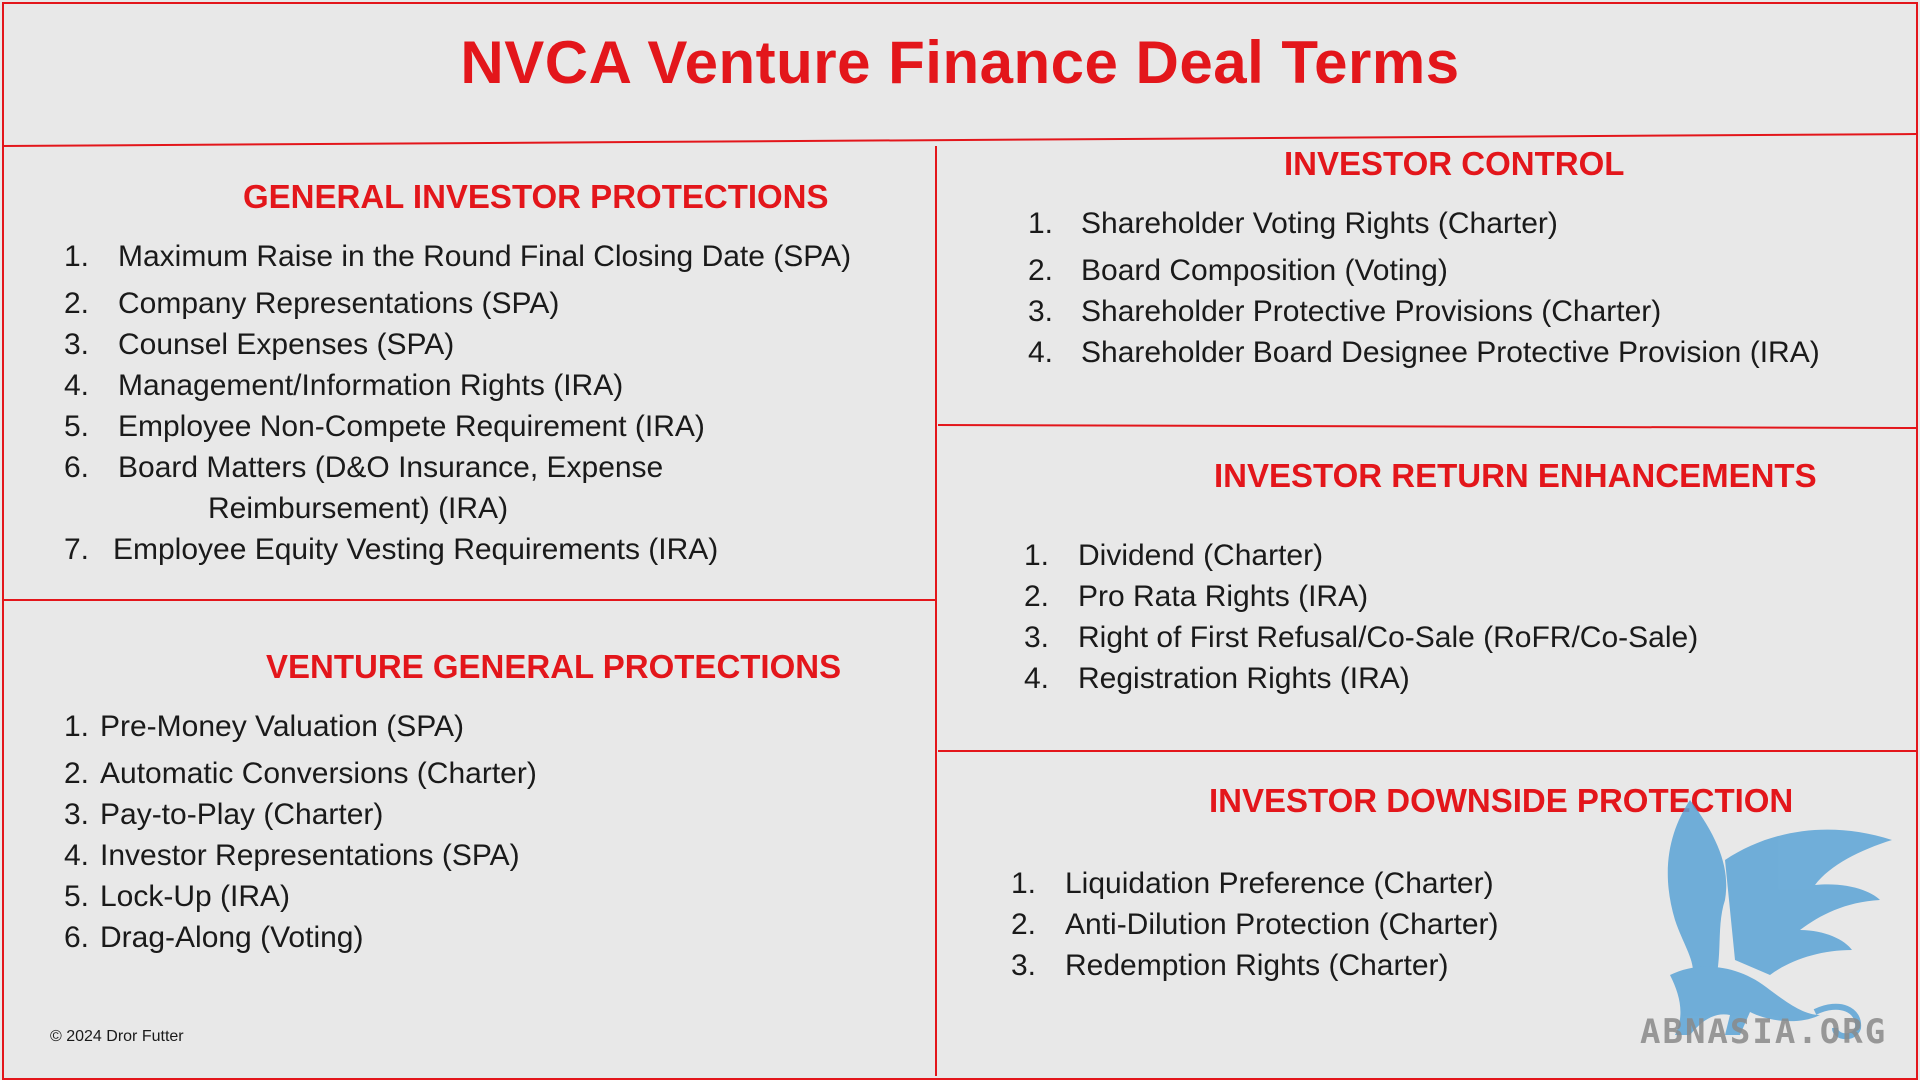 Image resolution: width=1920 pixels, height=1080 pixels. What do you see at coordinates (1279, 883) in the screenshot?
I see `item-text: Liquidation Preference (Charter)` at bounding box center [1279, 883].